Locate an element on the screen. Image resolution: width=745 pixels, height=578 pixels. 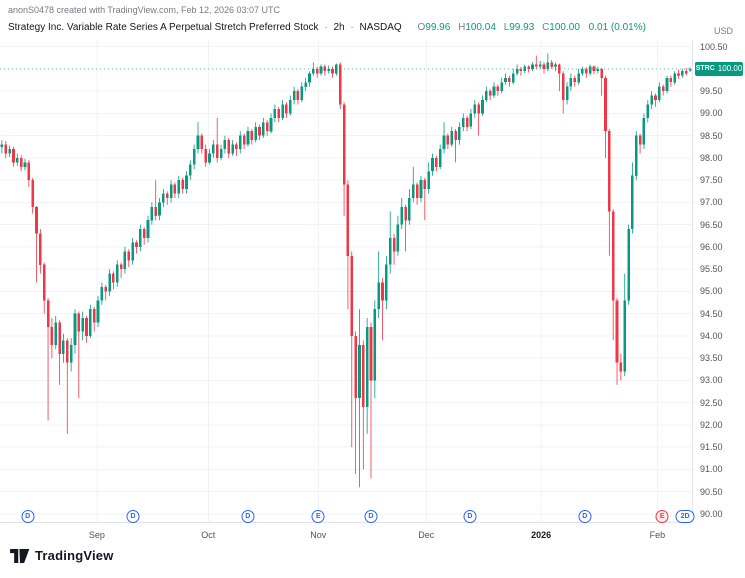
interval-label: 2h is located at coordinates (339, 27).